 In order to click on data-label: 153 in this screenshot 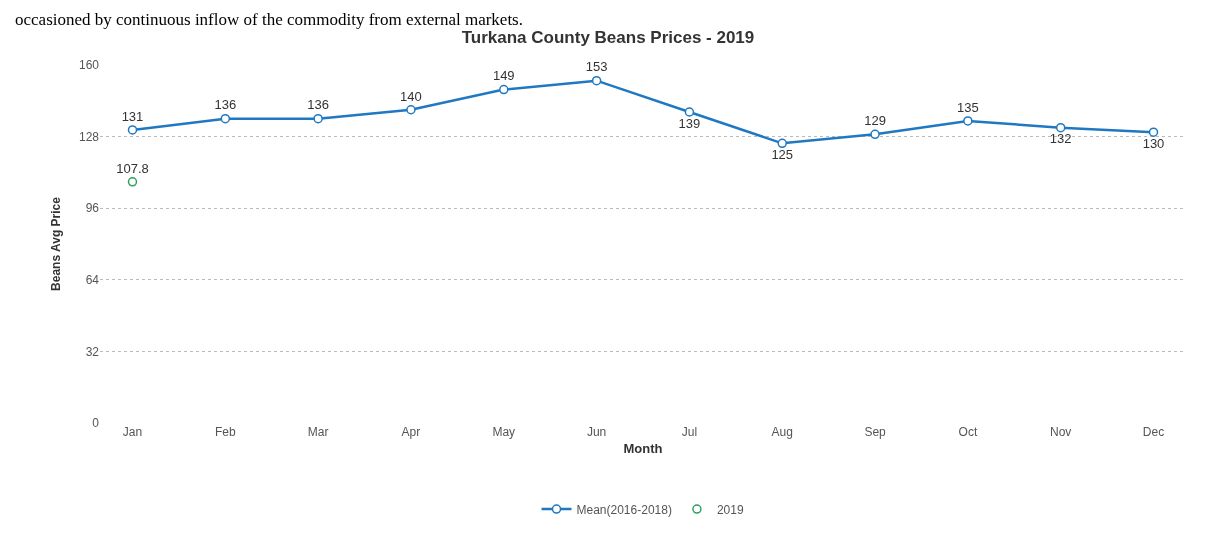, I will do `click(596, 67)`.